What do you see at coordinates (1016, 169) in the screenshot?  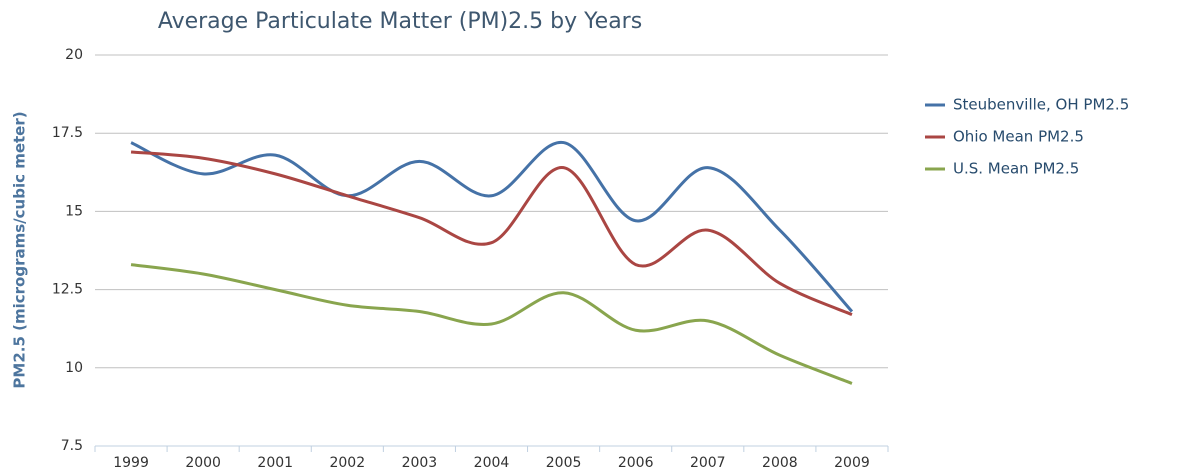 I see `legend-label: U.S. Mean PM2.5` at bounding box center [1016, 169].